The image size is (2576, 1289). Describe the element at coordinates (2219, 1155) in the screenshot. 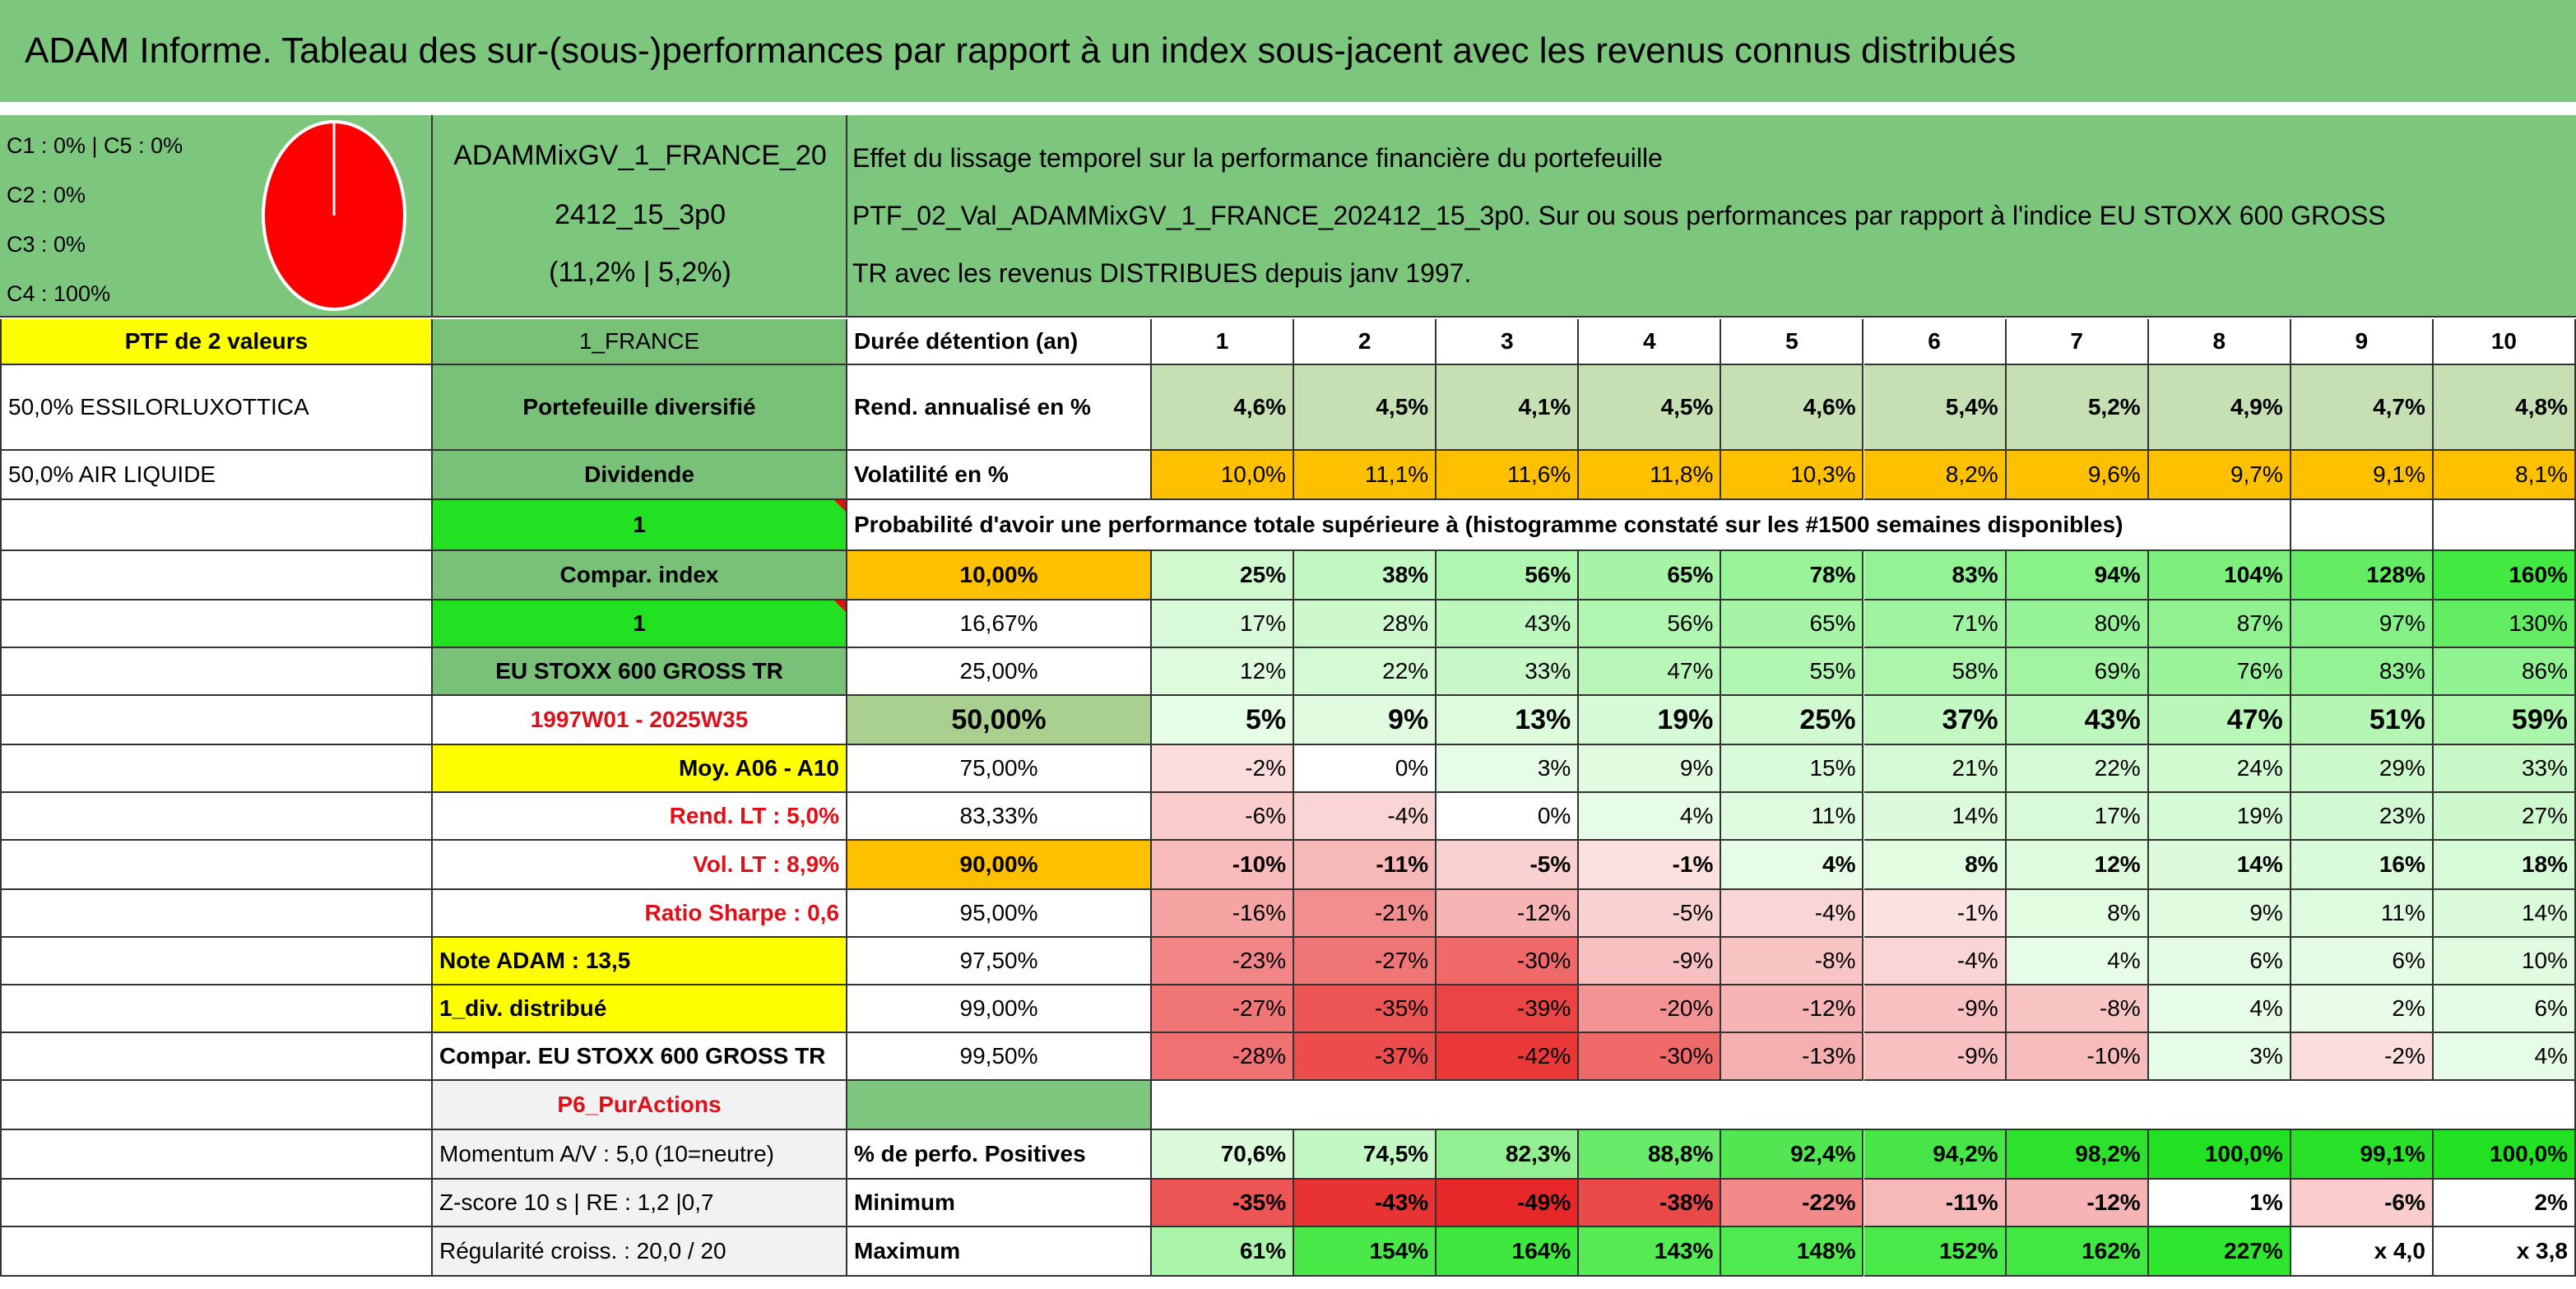

I see `value-cell: 100,0%` at that location.